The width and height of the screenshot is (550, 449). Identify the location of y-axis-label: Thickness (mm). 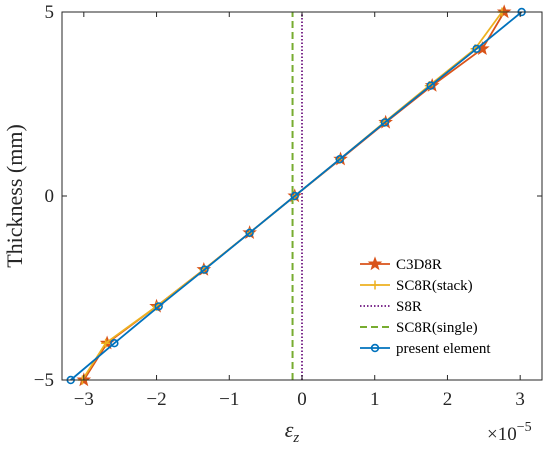
(14, 196).